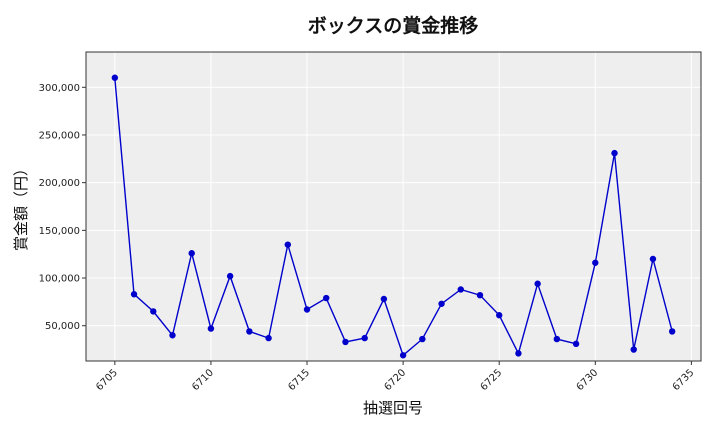 Image resolution: width=720 pixels, height=432 pixels. Describe the element at coordinates (393, 25) in the screenshot. I see `chart-title: ボックスの賞金推移` at that location.